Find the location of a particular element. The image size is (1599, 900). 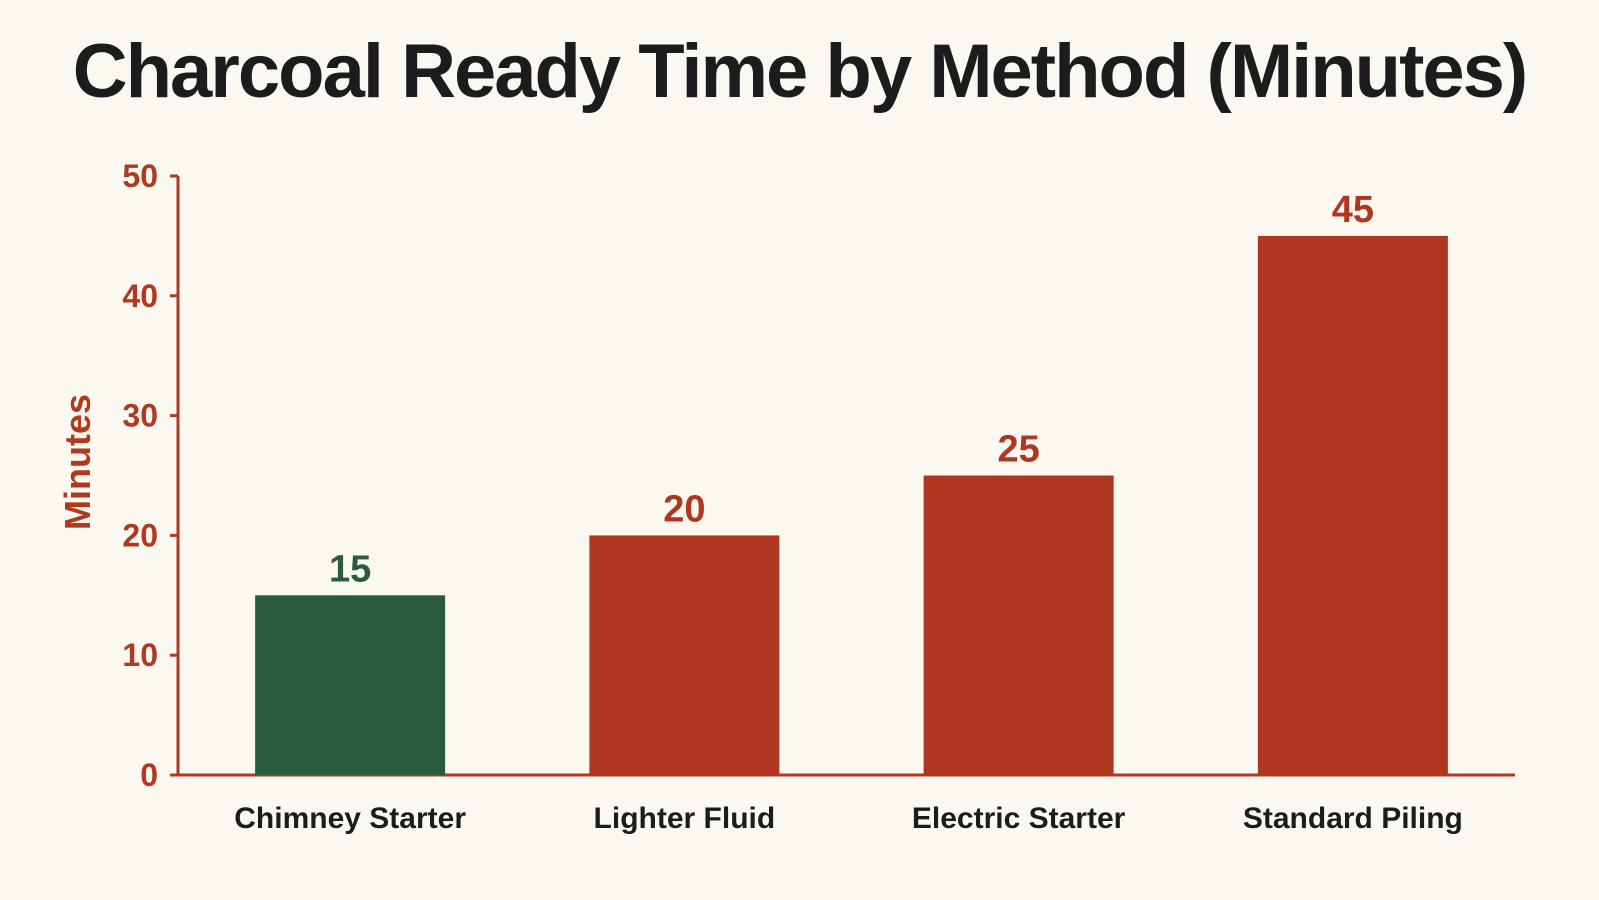

bar-value-label: 25 is located at coordinates (1018, 450).